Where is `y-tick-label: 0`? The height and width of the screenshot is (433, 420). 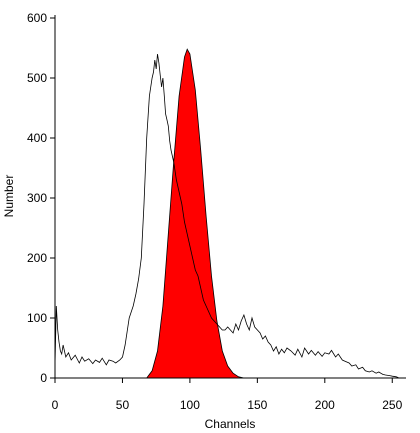
y-tick-label: 0 is located at coordinates (43, 378).